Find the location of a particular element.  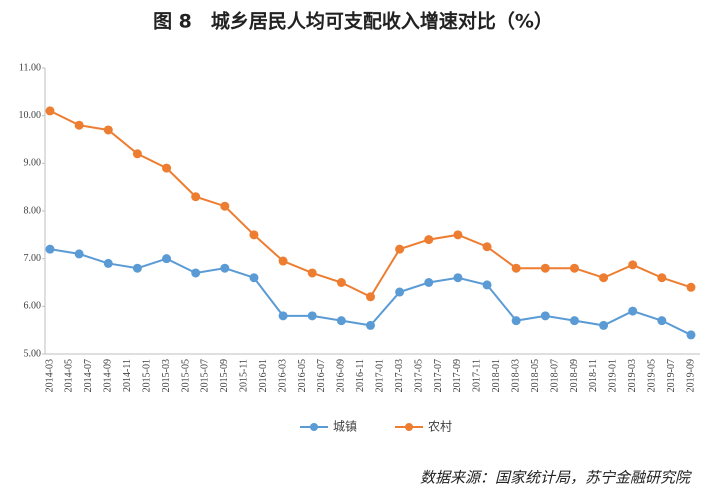

y-tick-label: 11.00 is located at coordinates (30, 67).